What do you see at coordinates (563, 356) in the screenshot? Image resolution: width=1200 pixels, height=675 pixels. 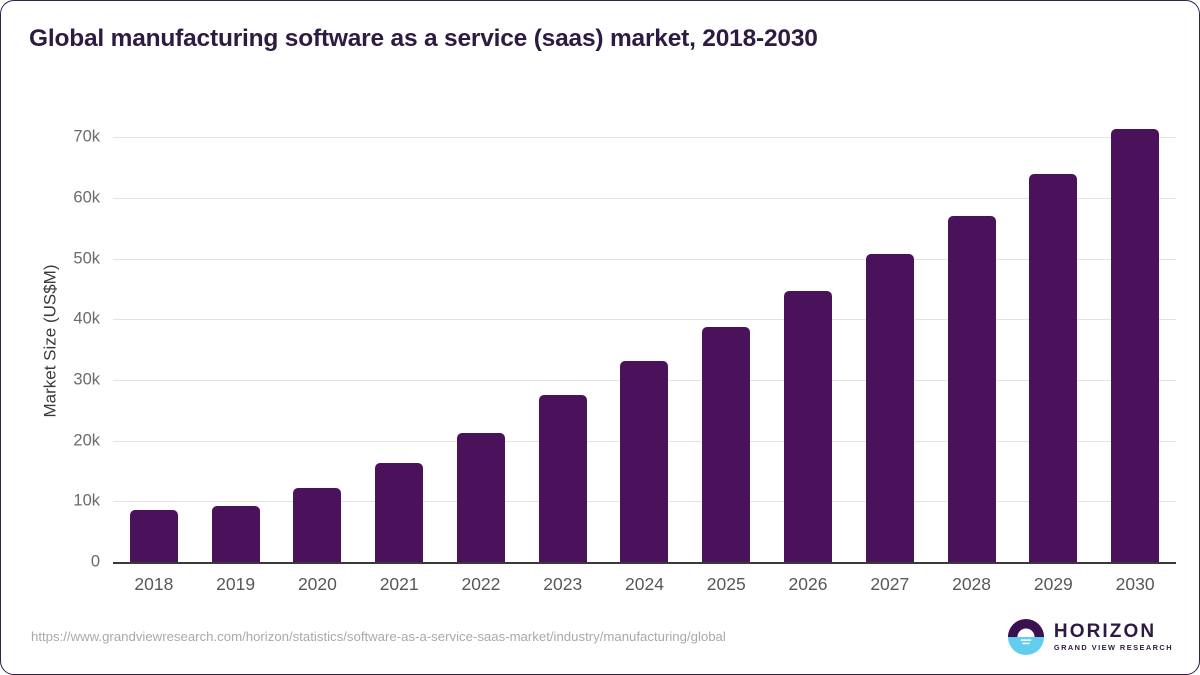 I see `bar-group: 2023` at bounding box center [563, 356].